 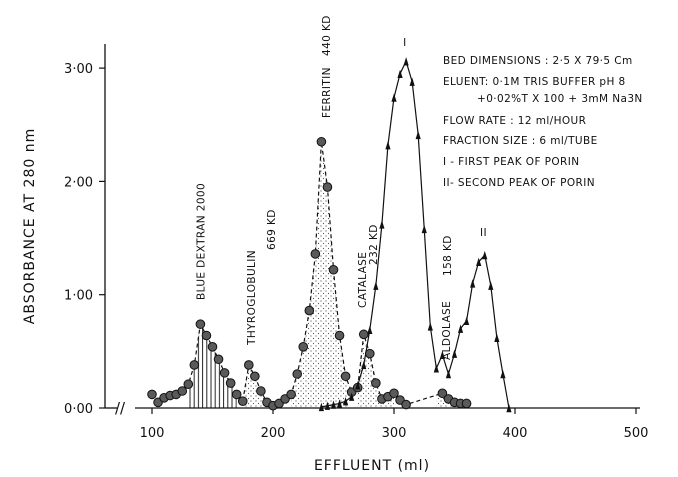 I want to click on x-tick-label: 500, so click(x=636, y=433).